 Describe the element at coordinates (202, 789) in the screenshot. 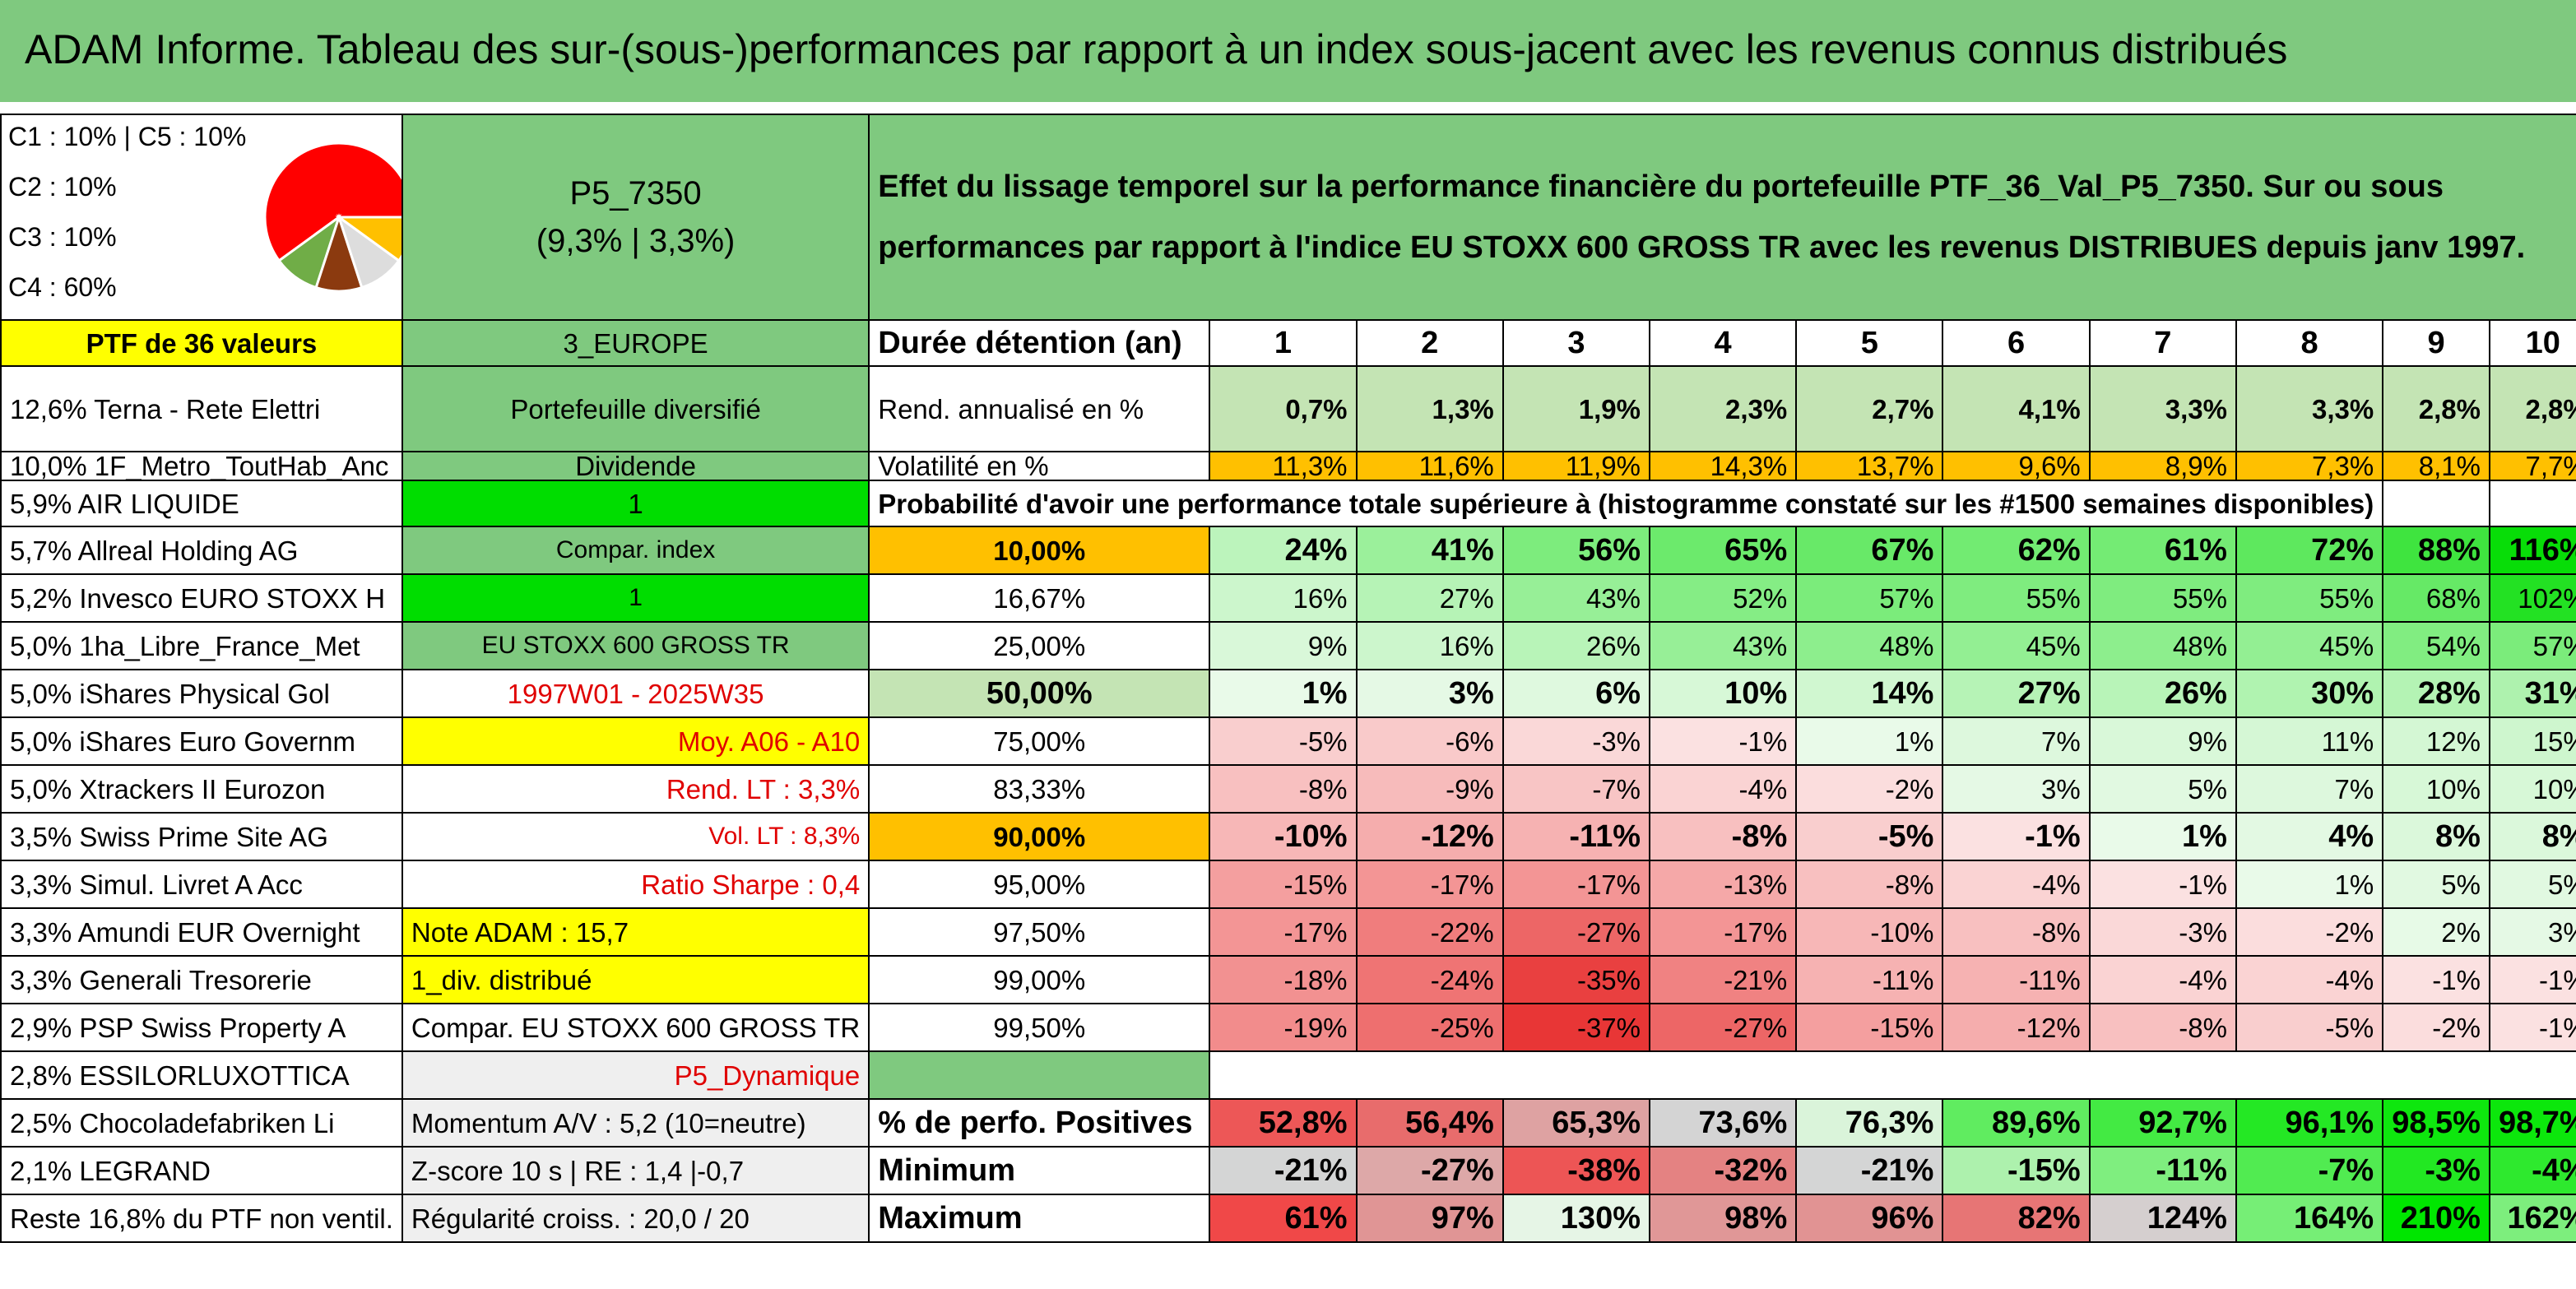

I see `col1-cell: 5,0% Xtrackers II Eurozon` at that location.